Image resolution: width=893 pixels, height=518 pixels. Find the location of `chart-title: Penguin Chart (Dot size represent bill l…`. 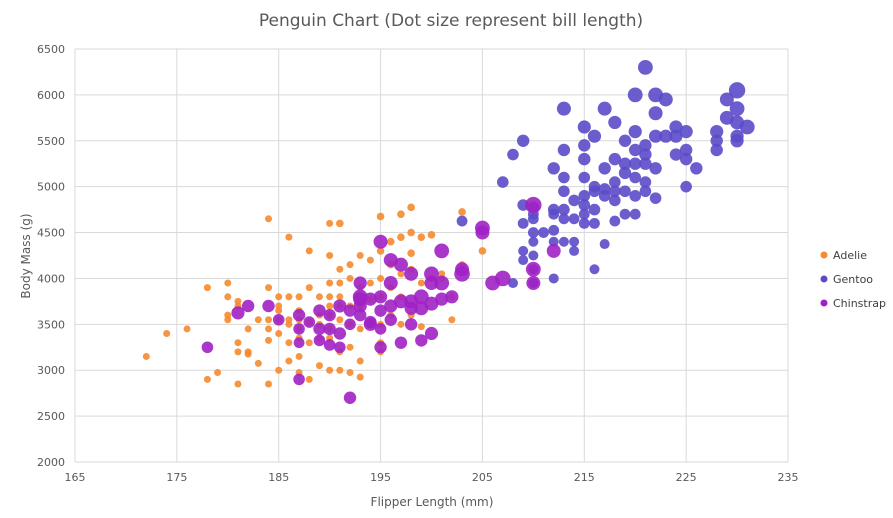

chart-title: Penguin Chart (Dot size represent bill l… is located at coordinates (451, 21).